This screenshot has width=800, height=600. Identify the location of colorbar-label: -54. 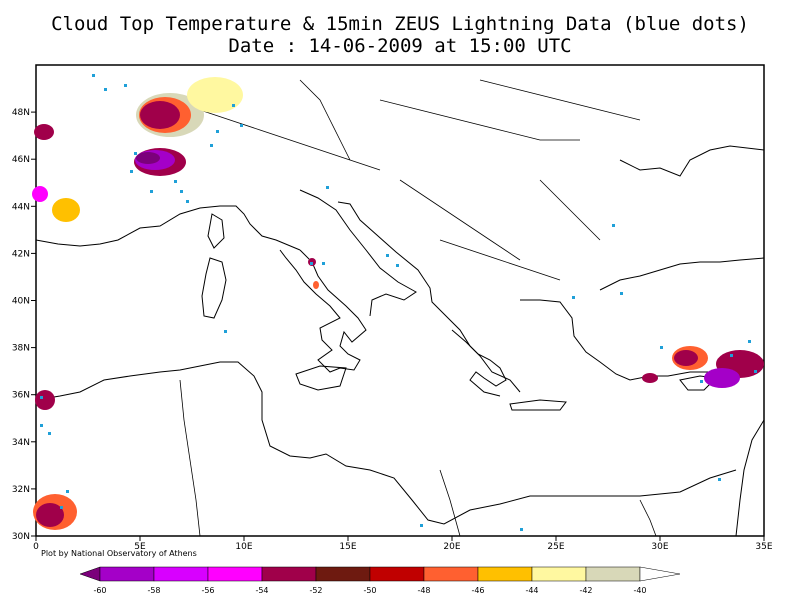
(261, 590).